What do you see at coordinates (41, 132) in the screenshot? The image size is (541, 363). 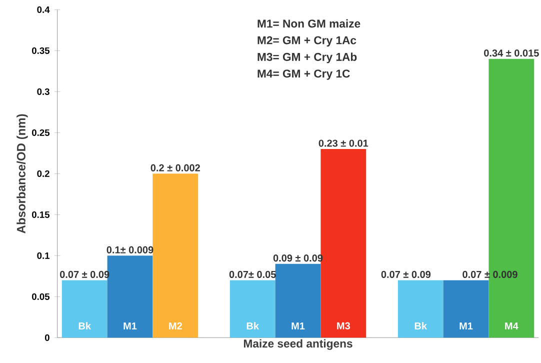 I see `y-tick-label: 0.25` at bounding box center [41, 132].